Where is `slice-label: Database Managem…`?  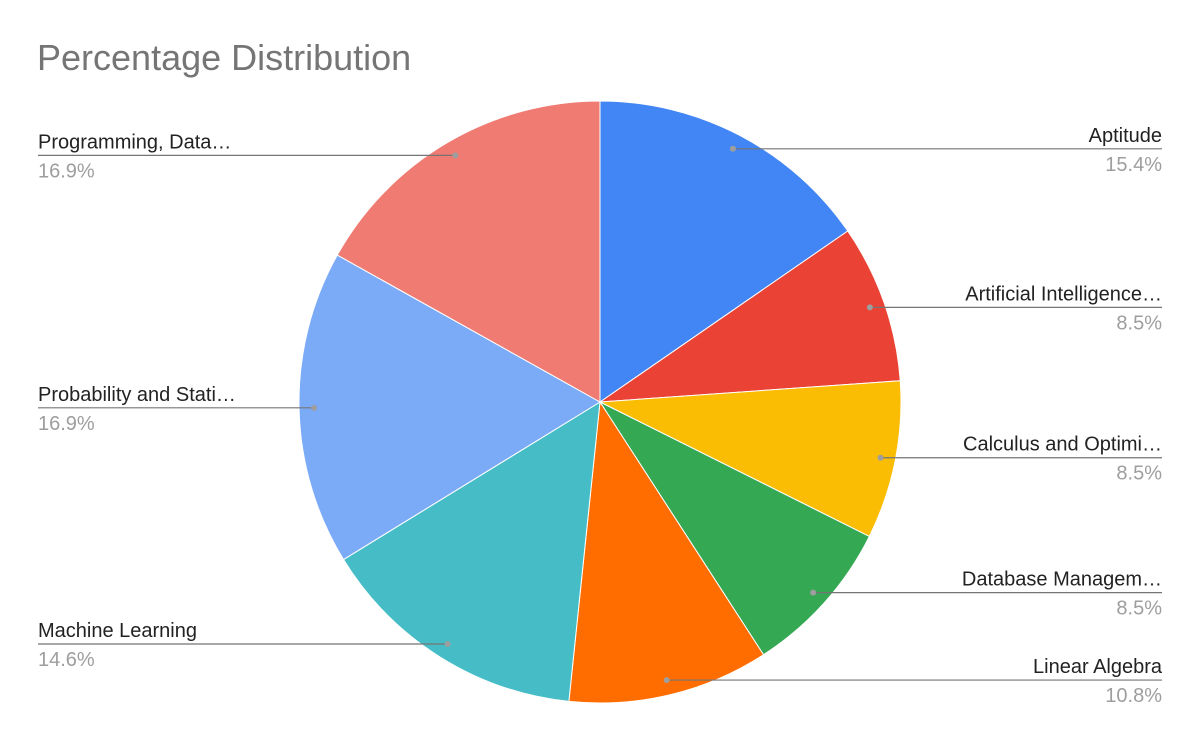 slice-label: Database Managem… is located at coordinates (1062, 580).